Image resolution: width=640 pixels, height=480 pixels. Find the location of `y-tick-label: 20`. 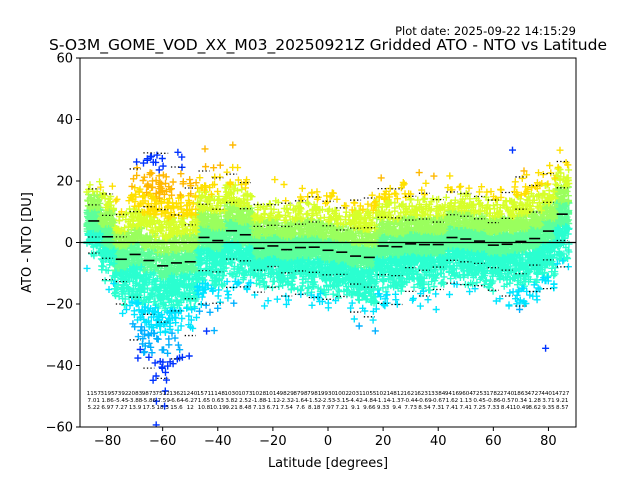

y-tick-label: 20 is located at coordinates (64, 182).